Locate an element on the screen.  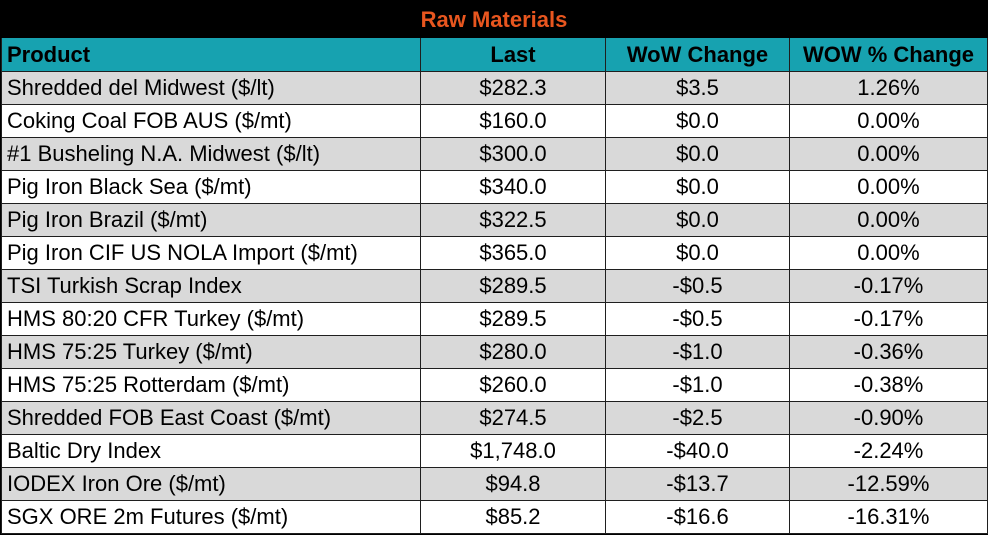
cell-product: HMS 80:20 CFR Turkey ($/mt) is located at coordinates (211, 319).